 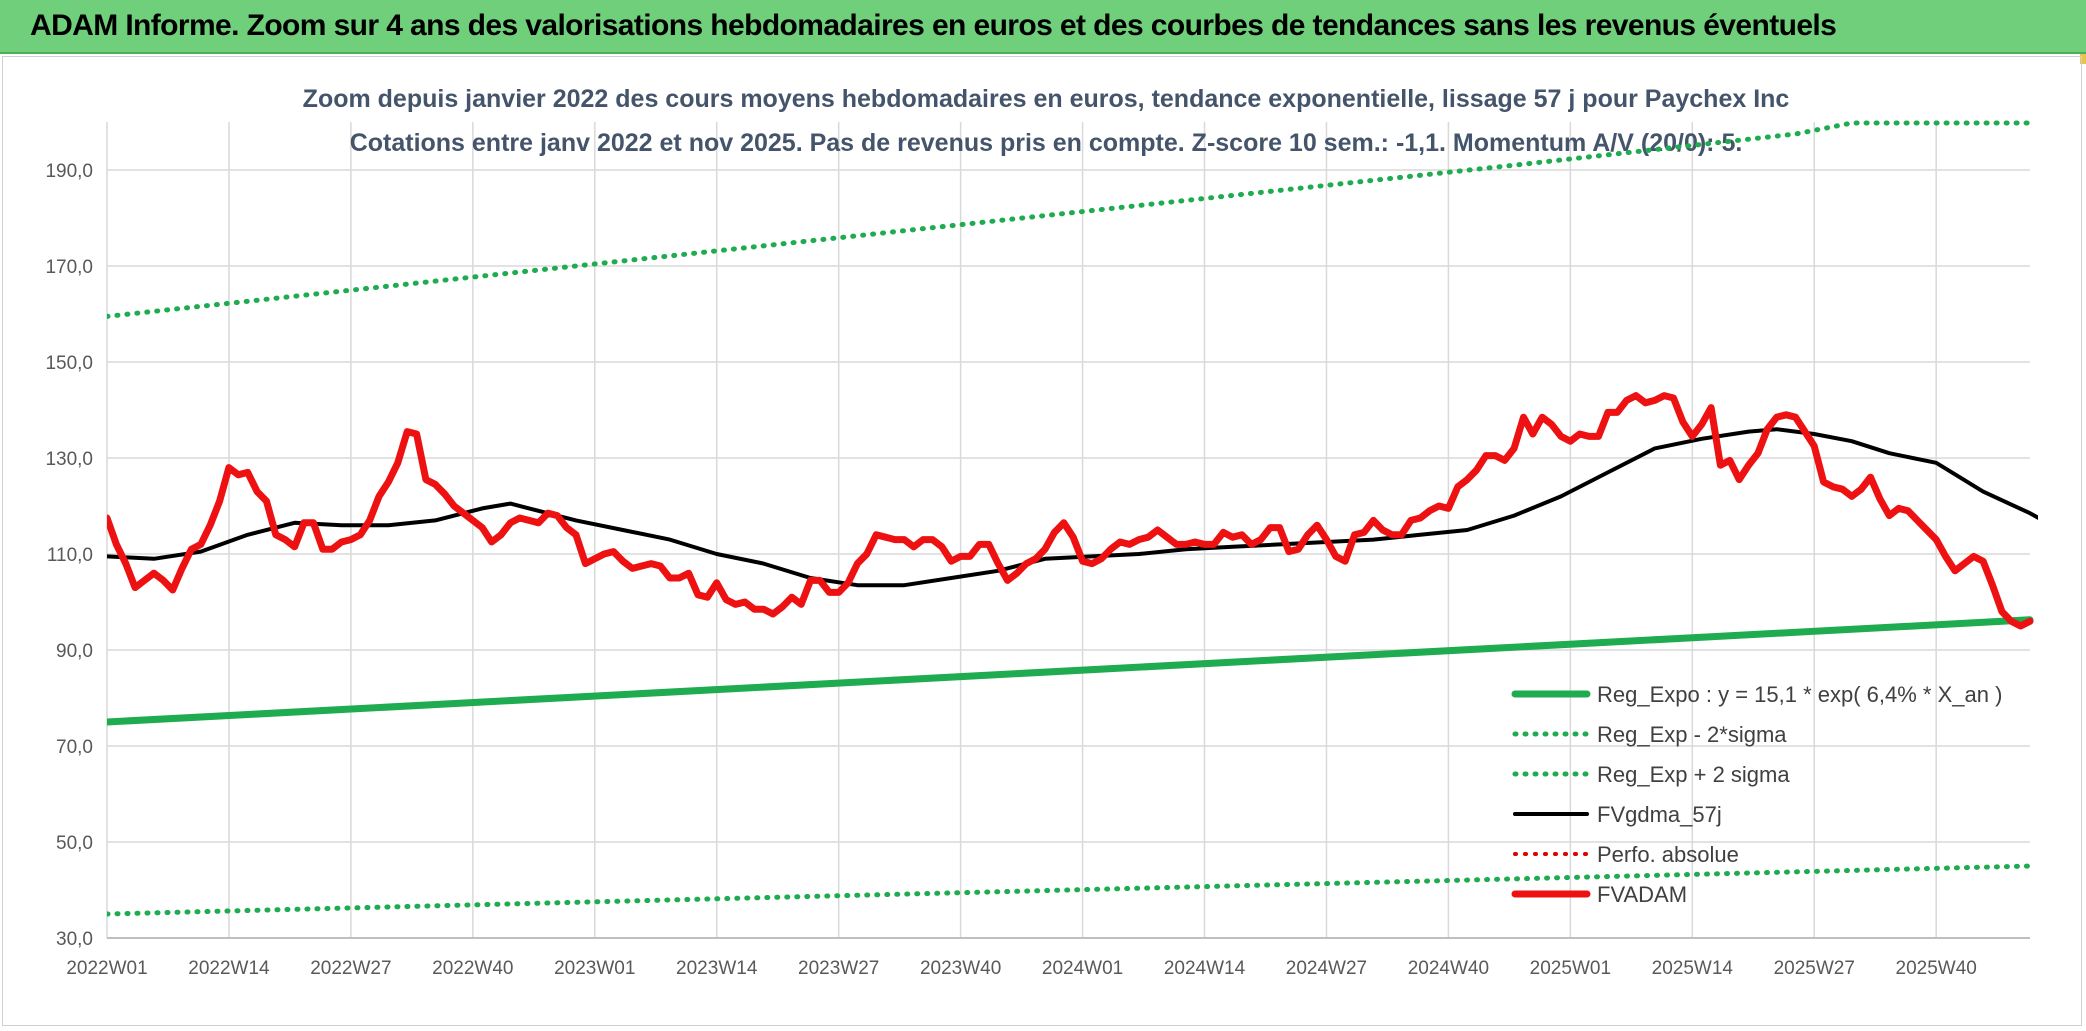 What do you see at coordinates (69, 459) in the screenshot?
I see `y-tick-label: 130,0` at bounding box center [69, 459].